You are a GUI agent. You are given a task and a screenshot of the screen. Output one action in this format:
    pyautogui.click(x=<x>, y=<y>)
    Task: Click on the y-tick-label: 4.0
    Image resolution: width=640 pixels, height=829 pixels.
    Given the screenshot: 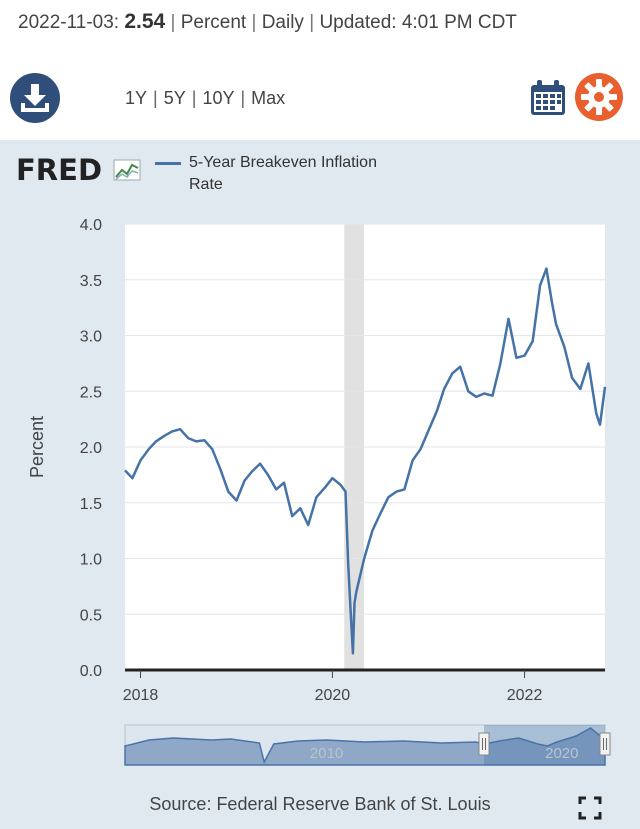 What is the action you would take?
    pyautogui.click(x=91, y=225)
    